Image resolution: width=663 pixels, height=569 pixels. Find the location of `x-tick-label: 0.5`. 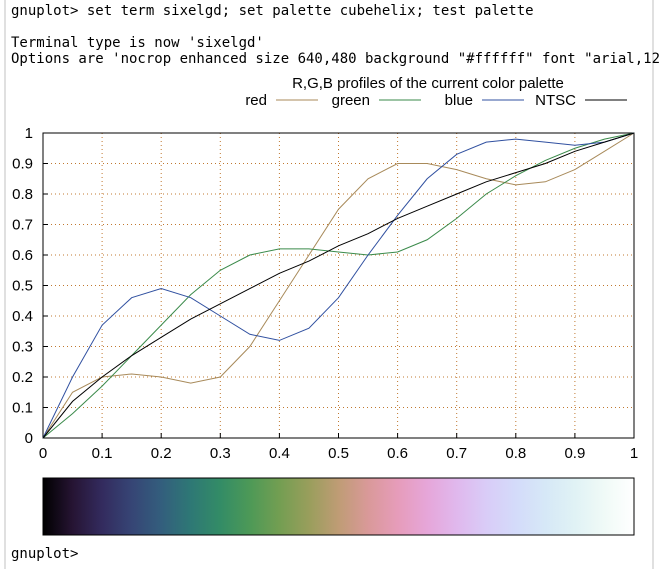

x-tick-label: 0.5 is located at coordinates (338, 453).